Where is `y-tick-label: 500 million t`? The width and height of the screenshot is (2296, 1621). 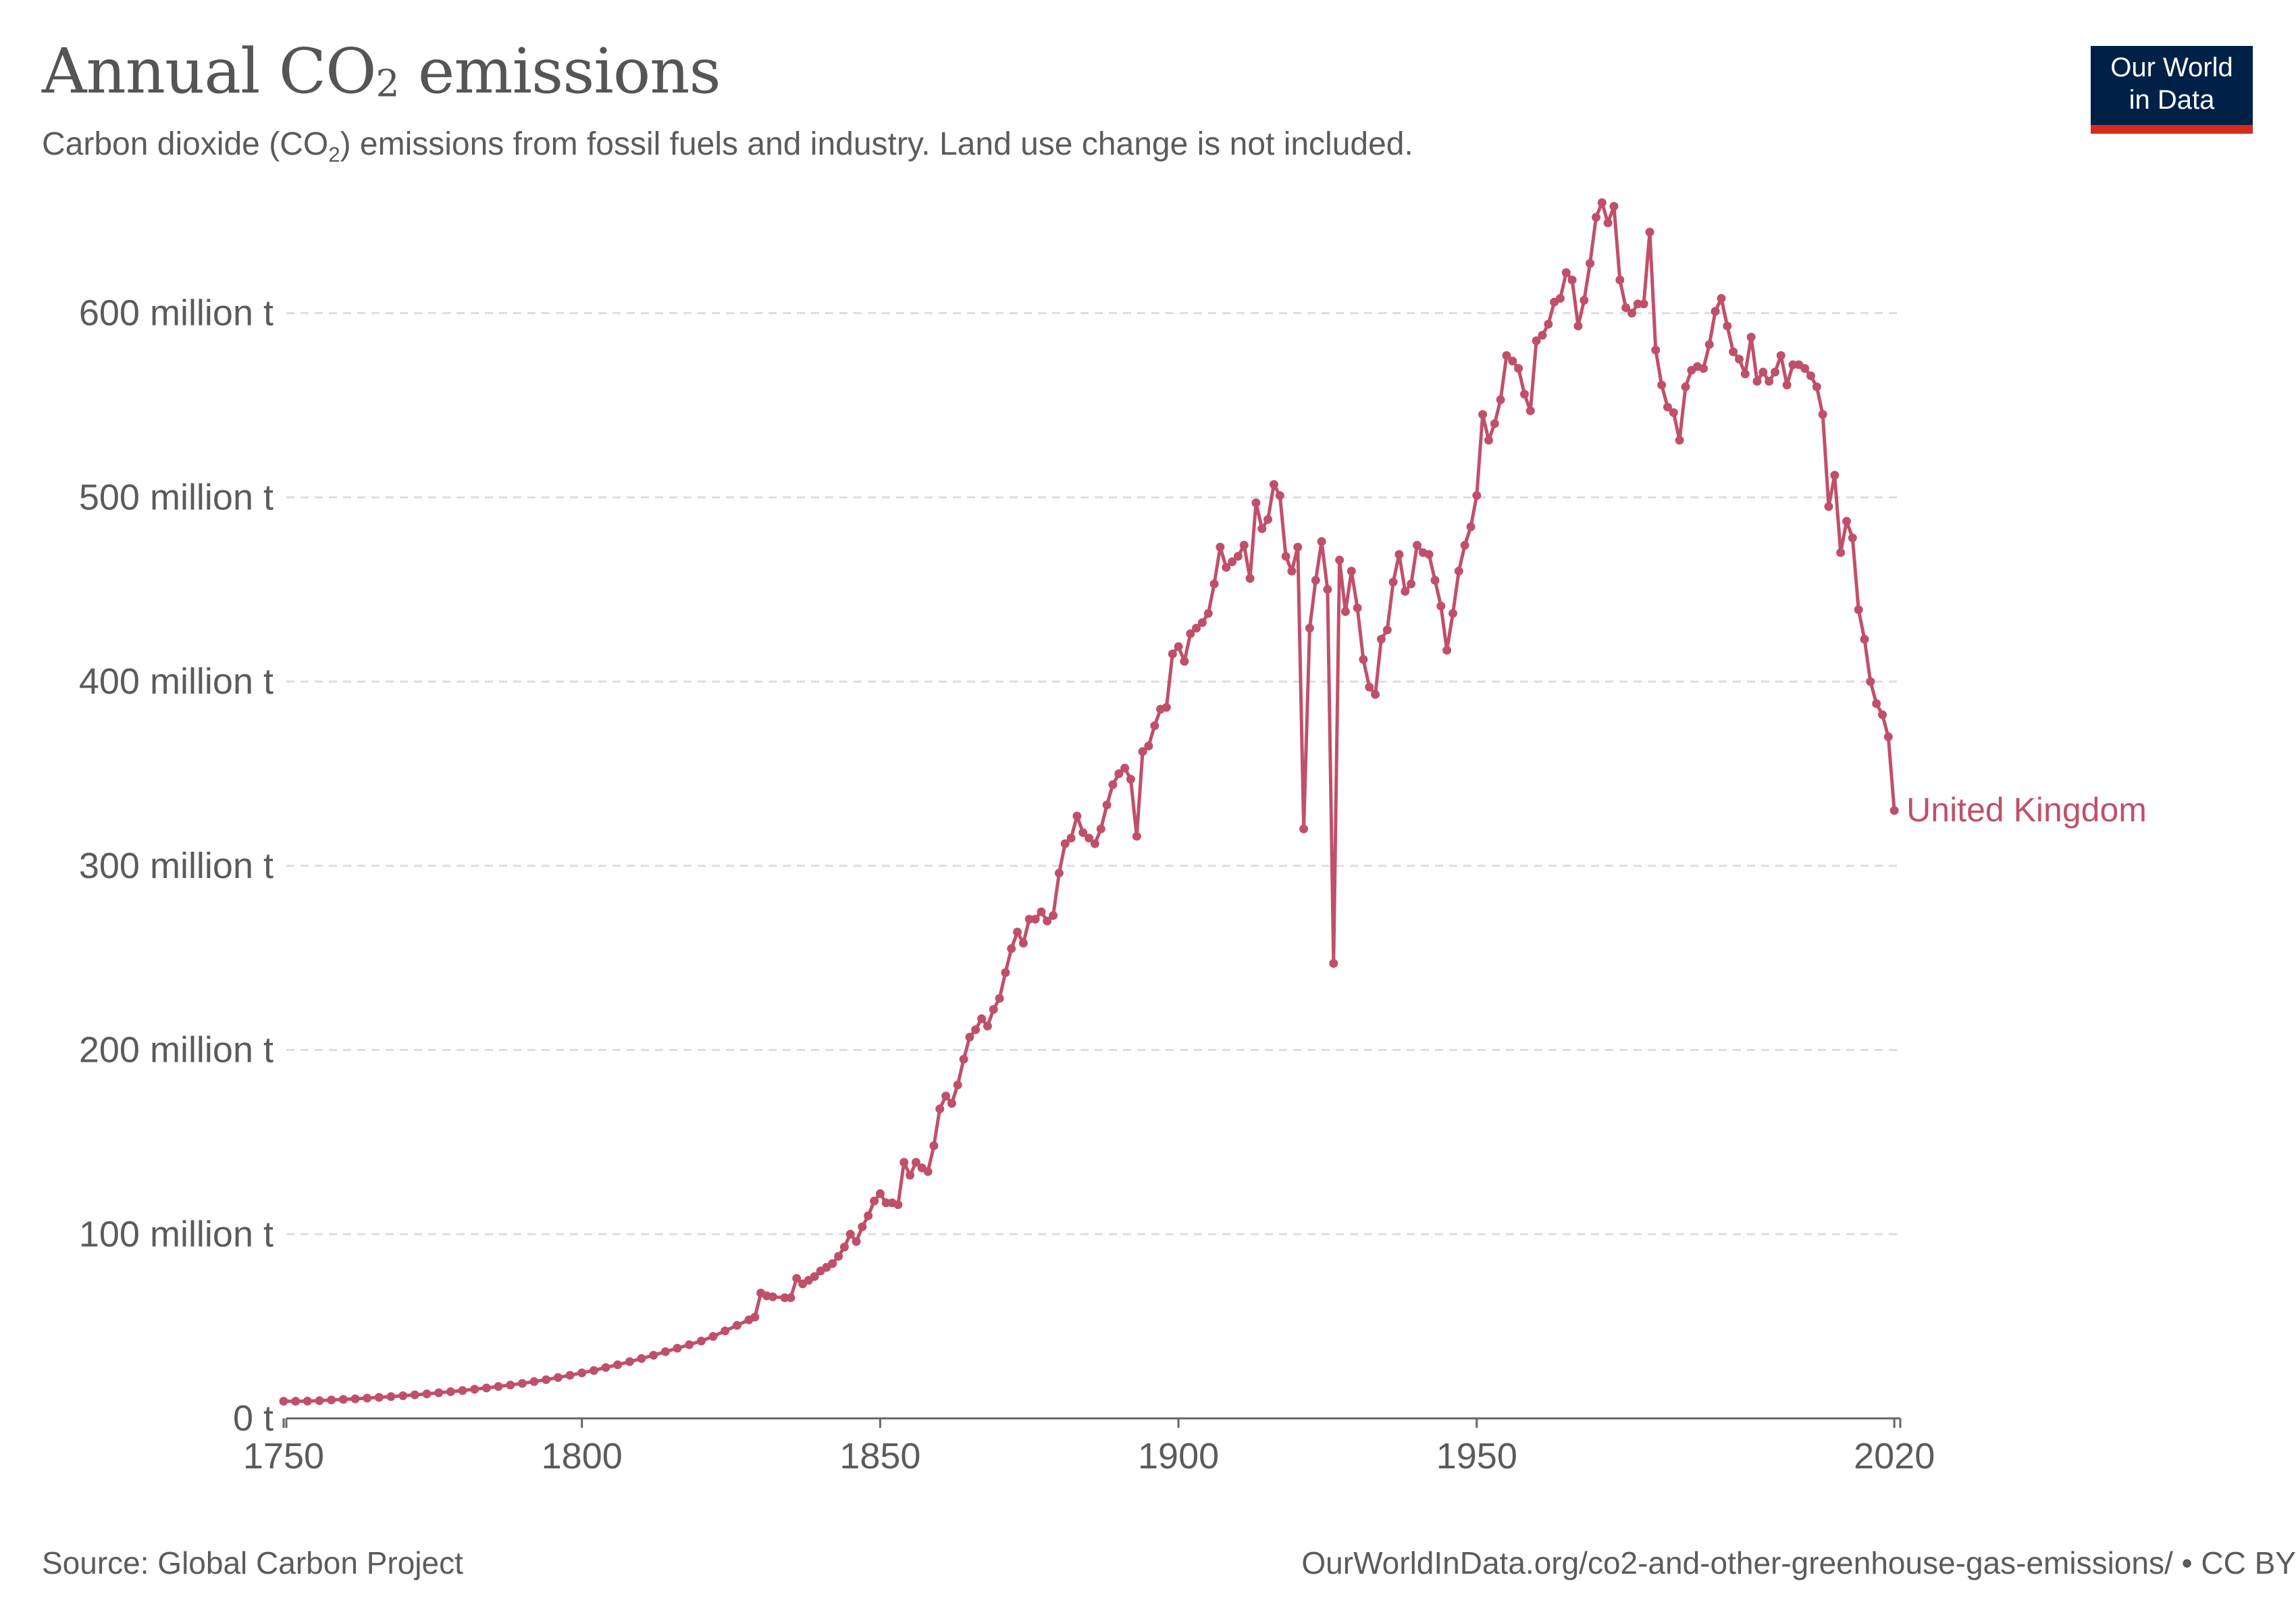
y-tick-label: 500 million t is located at coordinates (176, 497).